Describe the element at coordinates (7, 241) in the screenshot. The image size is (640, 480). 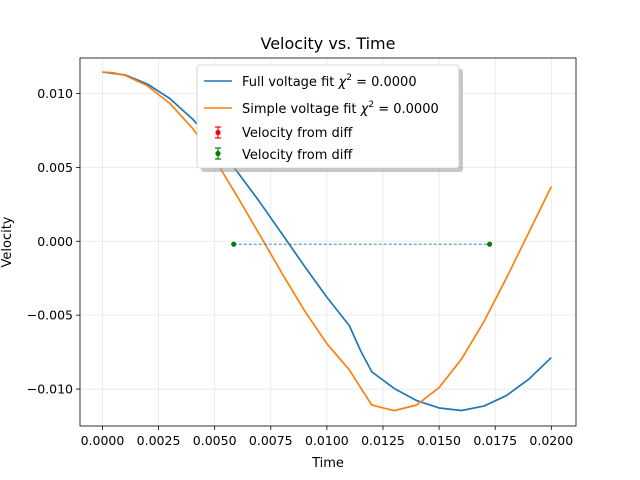
I see `y-axis-label: Velocity` at that location.